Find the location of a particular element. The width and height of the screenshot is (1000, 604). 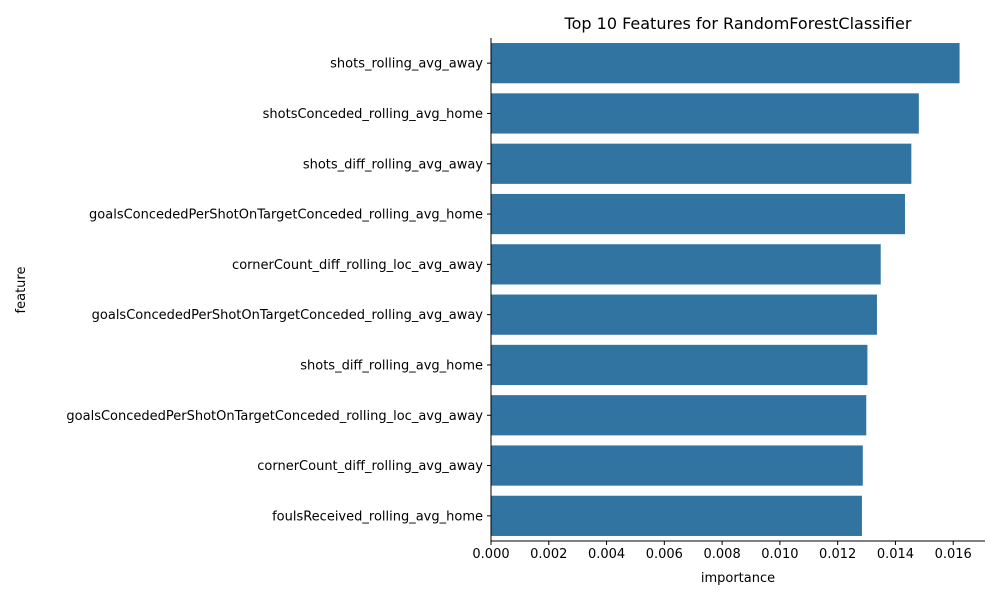

x-tick-label: 0.016 is located at coordinates (953, 554).